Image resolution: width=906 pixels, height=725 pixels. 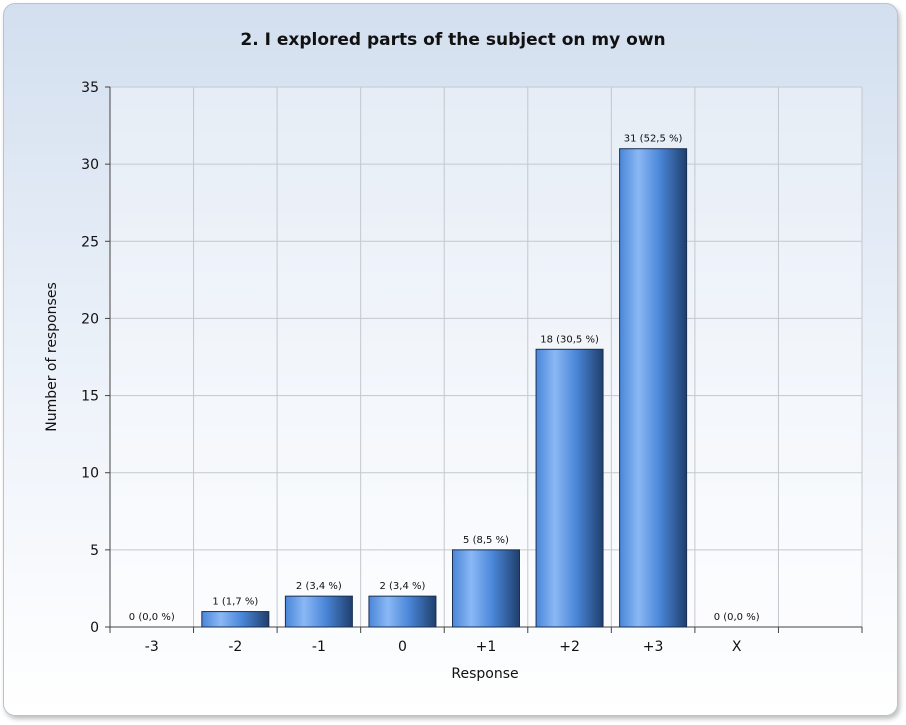 I want to click on data-label: 31 (52,5 %), so click(x=653, y=139).